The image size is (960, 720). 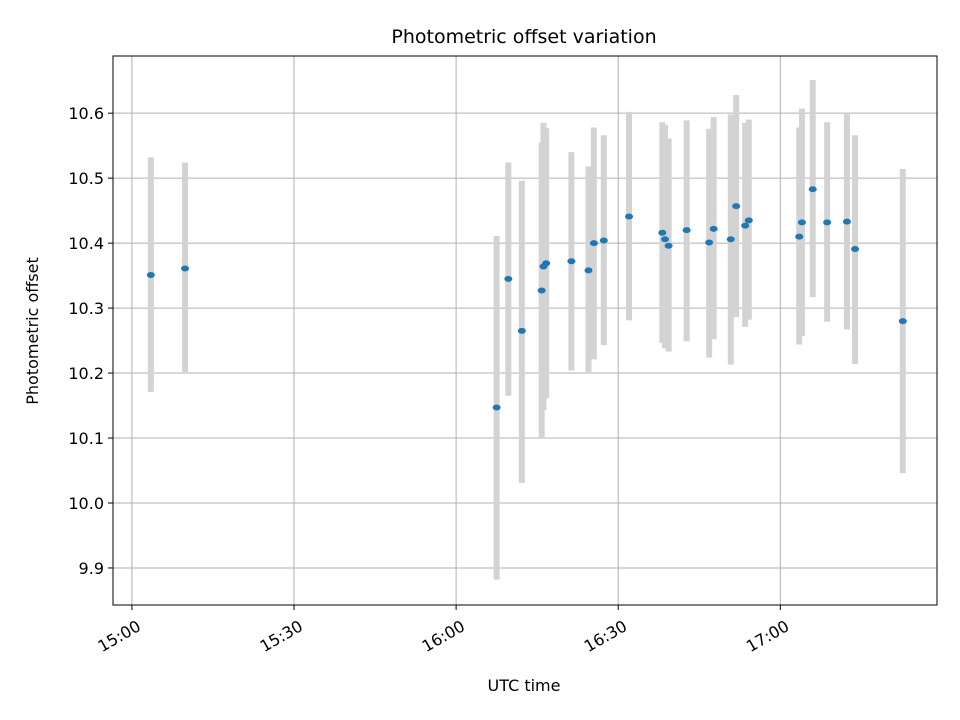 I want to click on y-tick-label: 10.5, so click(x=86, y=178).